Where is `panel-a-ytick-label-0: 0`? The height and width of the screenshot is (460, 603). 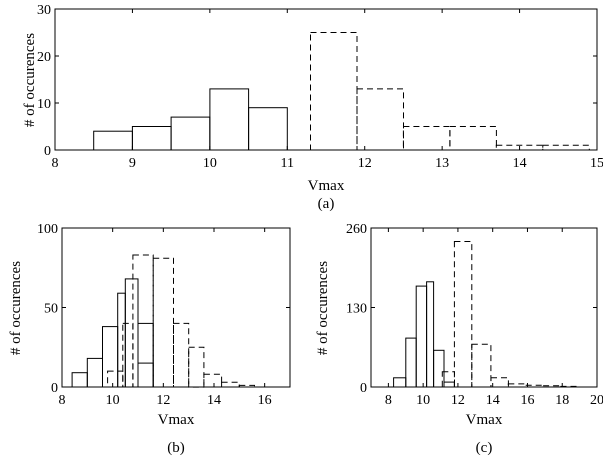 panel-a-ytick-label-0: 0 is located at coordinates (47, 151).